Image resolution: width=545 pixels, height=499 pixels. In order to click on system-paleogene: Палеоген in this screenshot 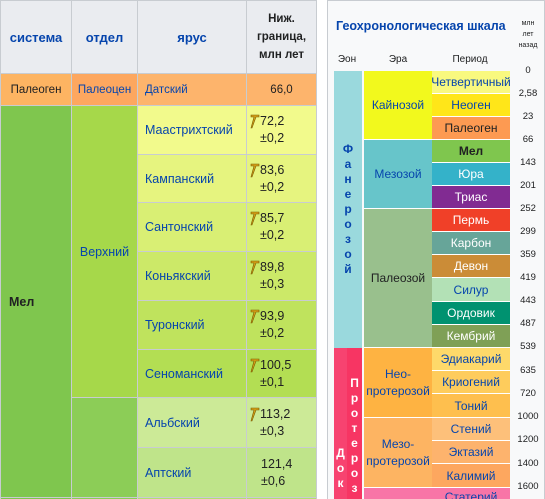, I will do `click(36, 89)`.